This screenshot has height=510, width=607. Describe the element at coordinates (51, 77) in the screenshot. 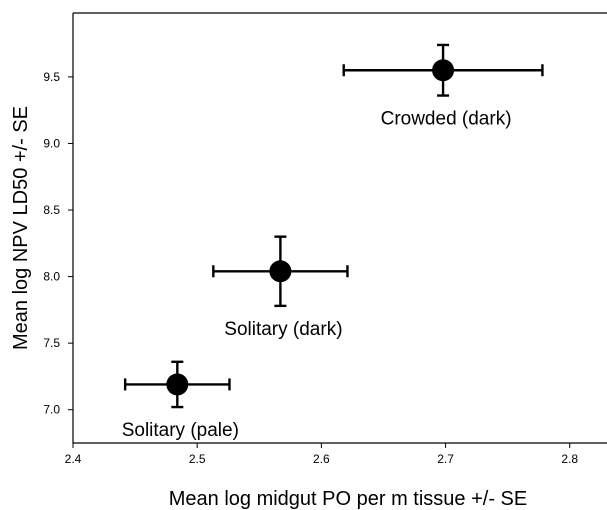

I see `y-tick-label: 9.5` at that location.